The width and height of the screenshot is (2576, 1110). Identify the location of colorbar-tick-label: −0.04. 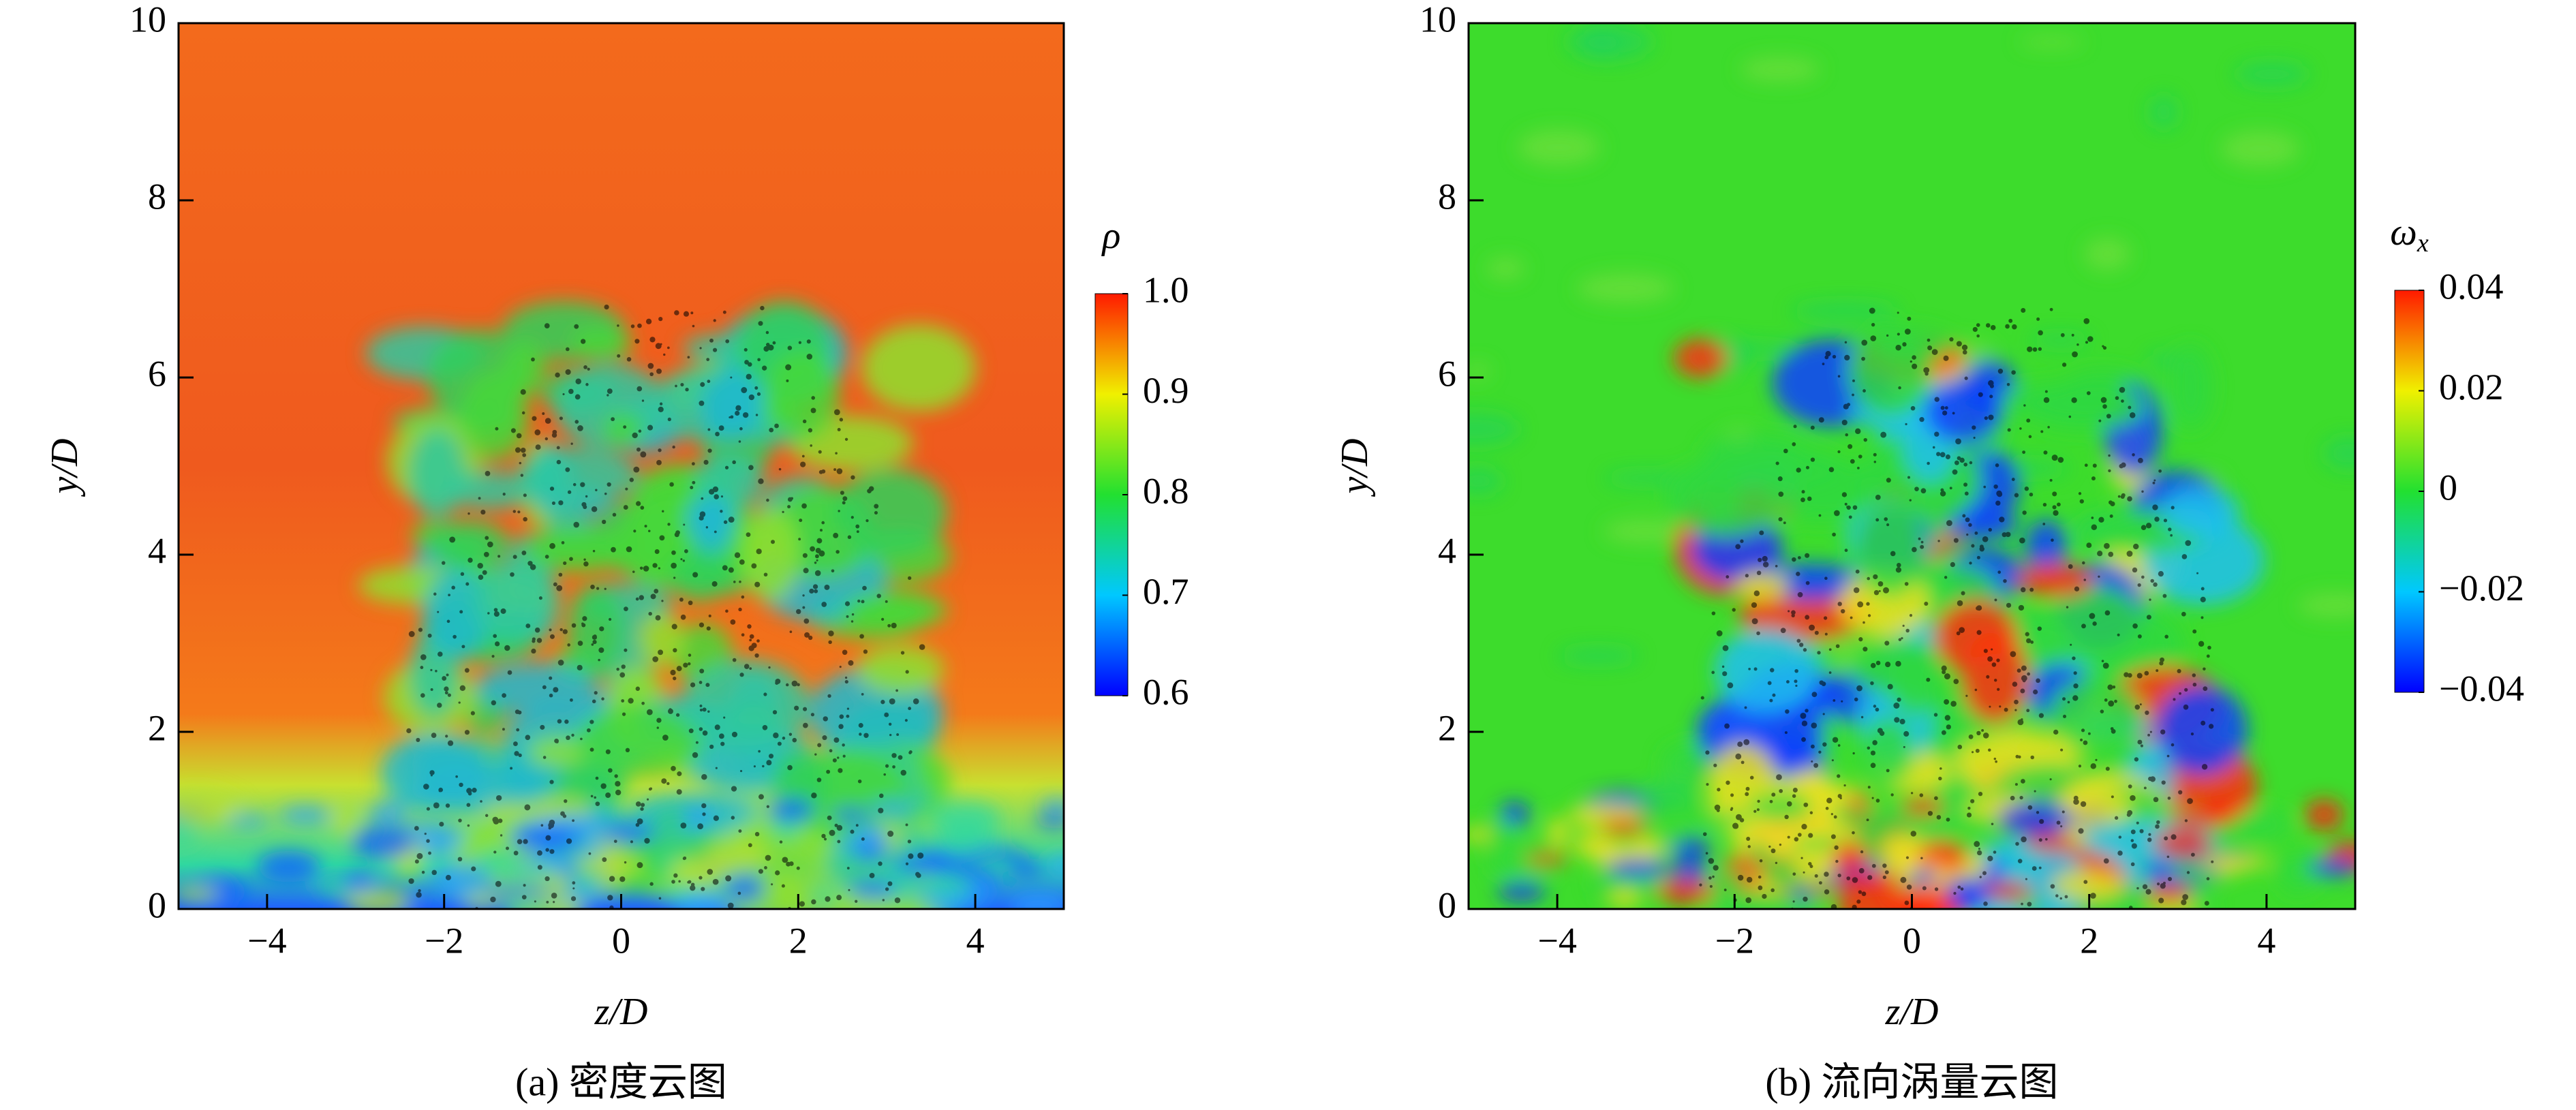
(2481, 688).